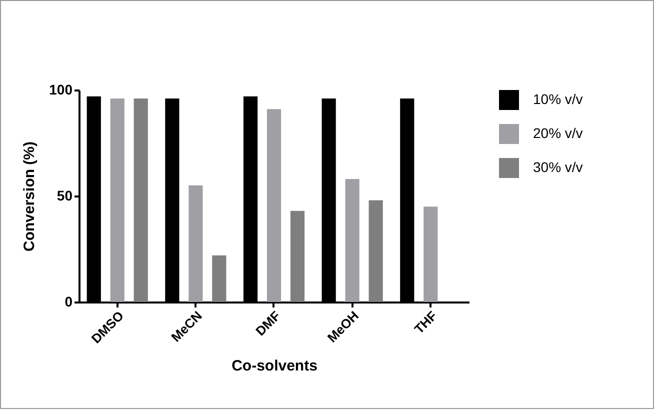 The height and width of the screenshot is (411, 656). I want to click on y-tick-label: 100, so click(61, 90).